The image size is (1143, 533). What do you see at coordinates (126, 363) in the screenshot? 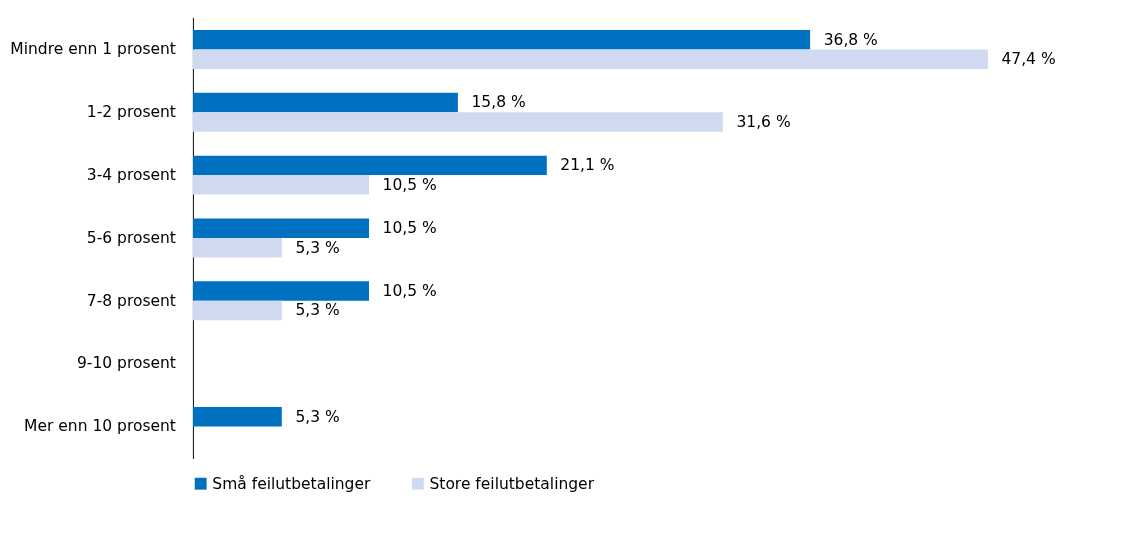
I see `y-tick-label: 9-10 prosent` at bounding box center [126, 363].